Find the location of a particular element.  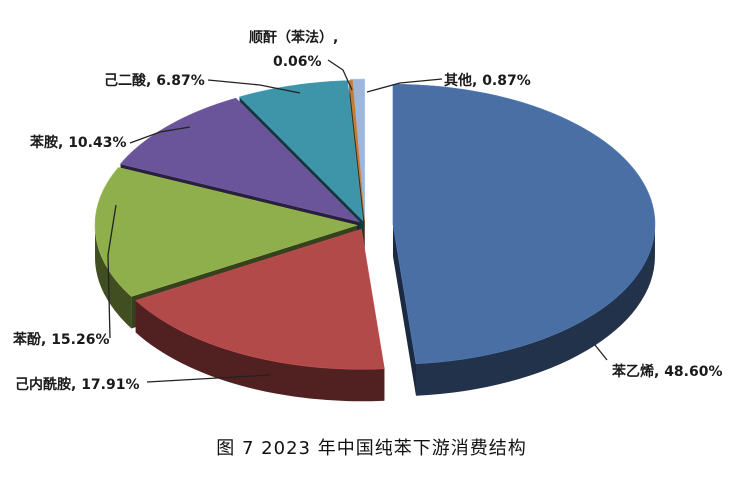

leader-line-other is located at coordinates (404, 85).